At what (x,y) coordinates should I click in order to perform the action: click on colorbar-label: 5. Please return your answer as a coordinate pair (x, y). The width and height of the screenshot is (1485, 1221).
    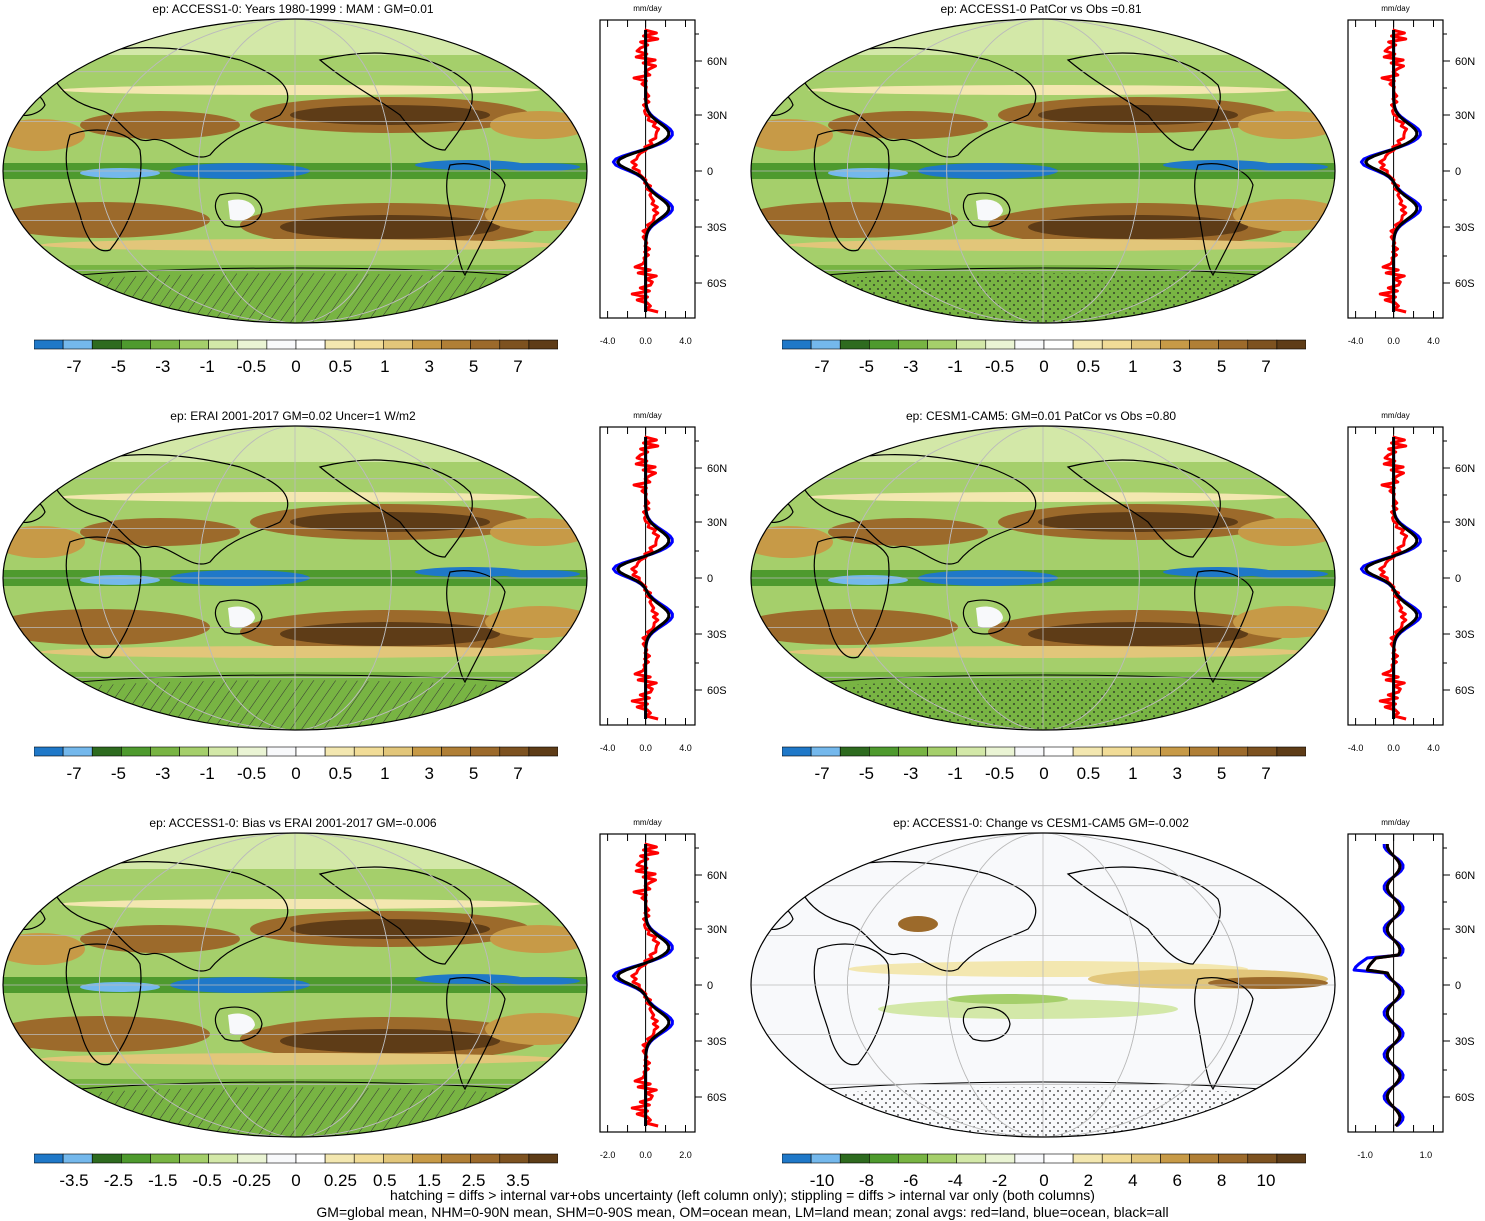
    Looking at the image, I should click on (1221, 366).